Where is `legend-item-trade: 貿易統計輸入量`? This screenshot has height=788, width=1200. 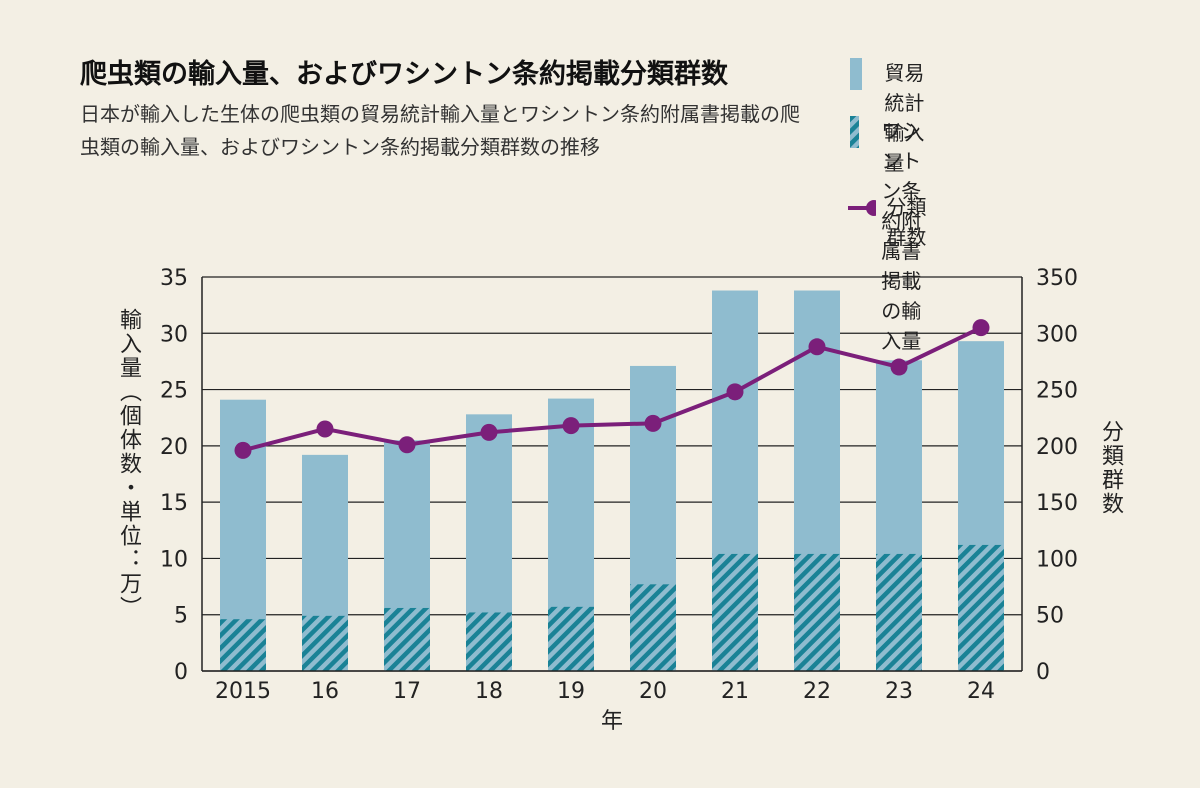
legend-item-trade: 貿易統計輸入量 is located at coordinates (890, 118).